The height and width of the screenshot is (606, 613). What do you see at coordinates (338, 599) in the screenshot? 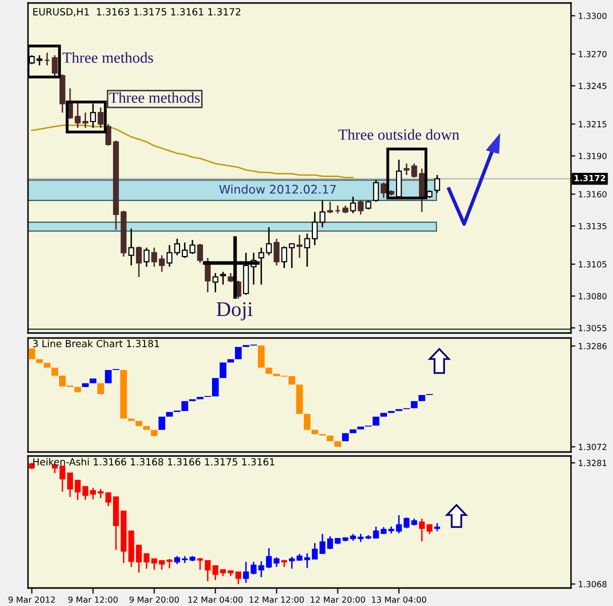
I see `x-tick-label: 12 Mar 20:00` at bounding box center [338, 599].